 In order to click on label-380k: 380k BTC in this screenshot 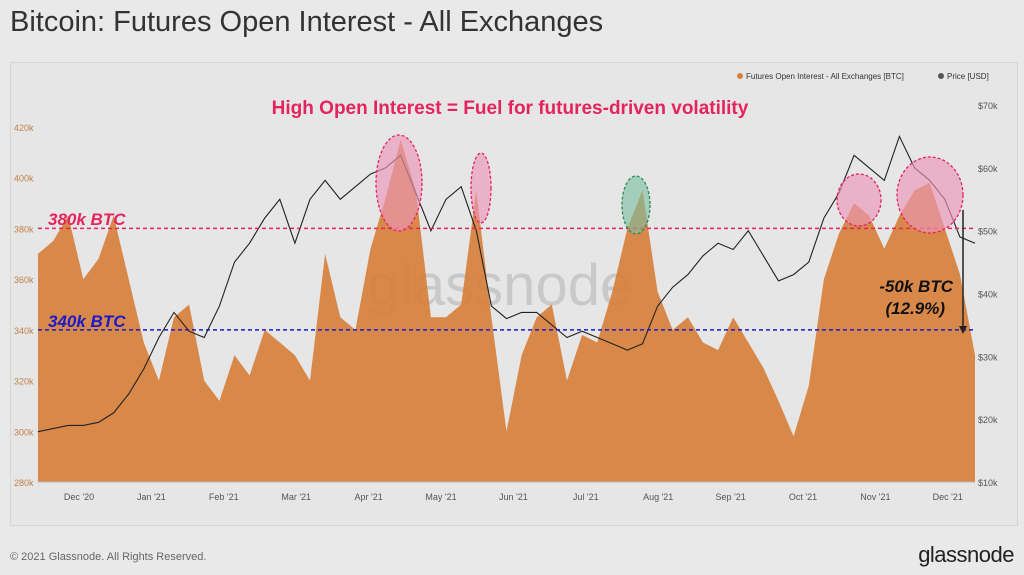, I will do `click(87, 219)`.